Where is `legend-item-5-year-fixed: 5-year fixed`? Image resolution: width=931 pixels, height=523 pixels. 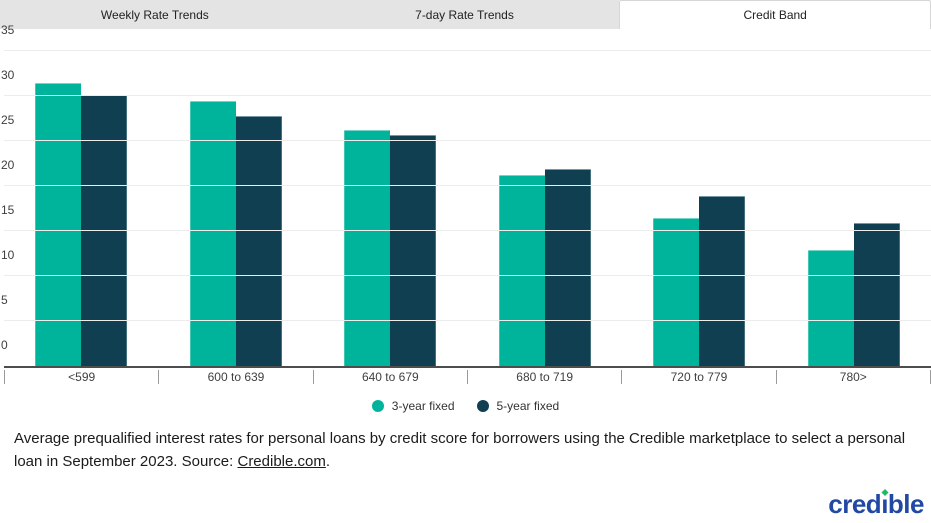
legend-item-5-year-fixed: 5-year fixed is located at coordinates (518, 406).